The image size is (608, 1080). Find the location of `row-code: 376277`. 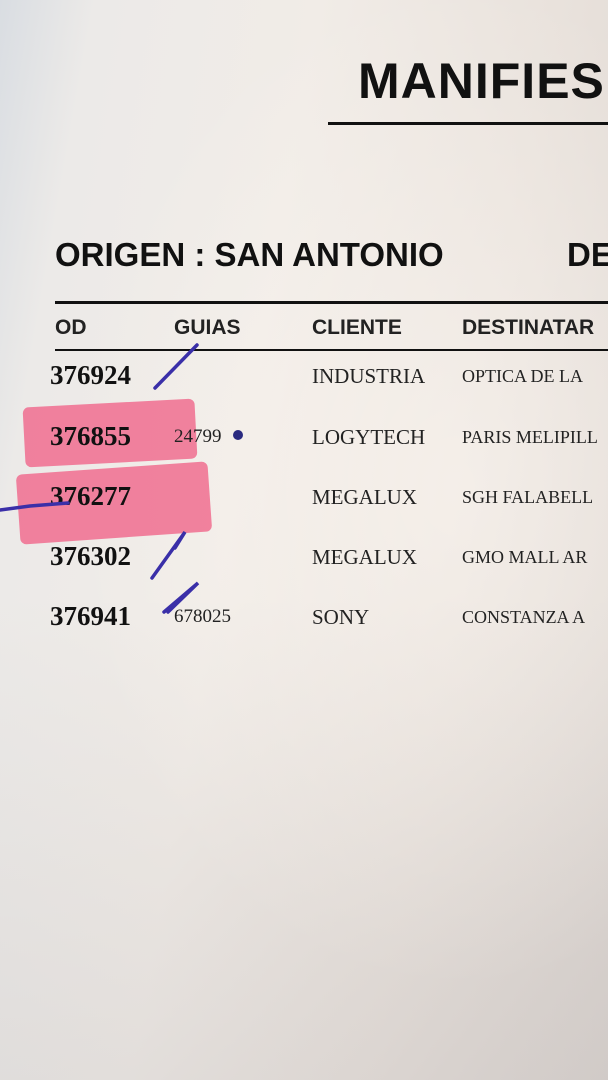

row-code: 376277 is located at coordinates (90, 496).